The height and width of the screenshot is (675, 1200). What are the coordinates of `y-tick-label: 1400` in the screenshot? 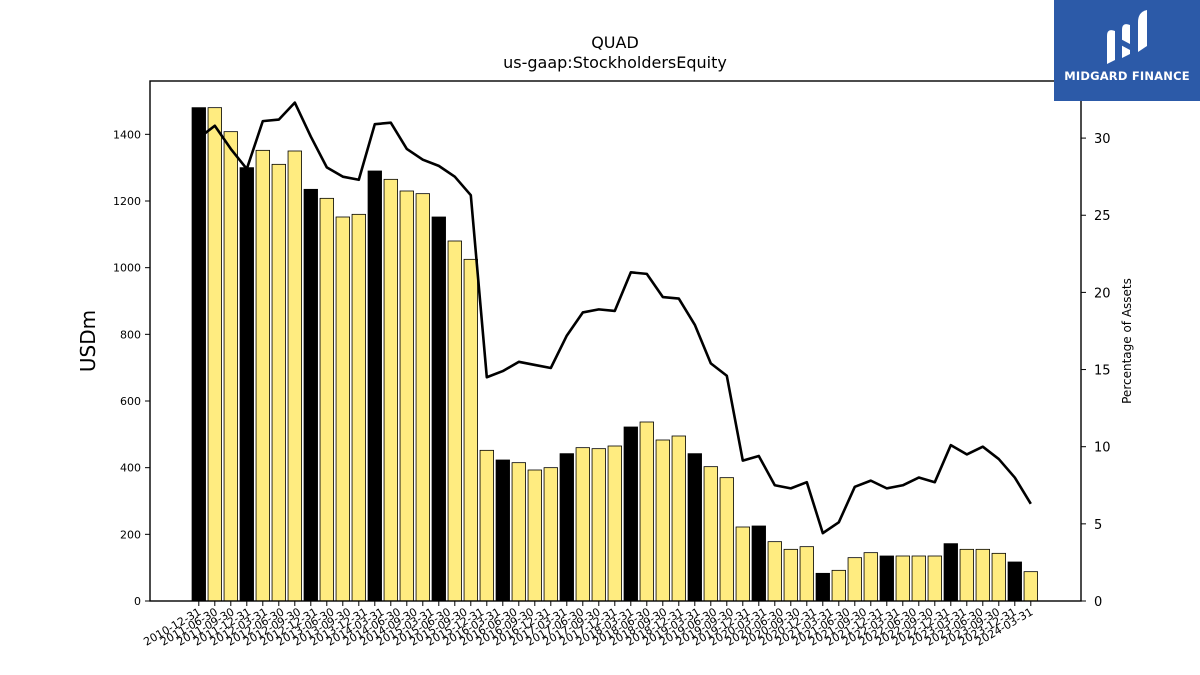 It's located at (127, 134).